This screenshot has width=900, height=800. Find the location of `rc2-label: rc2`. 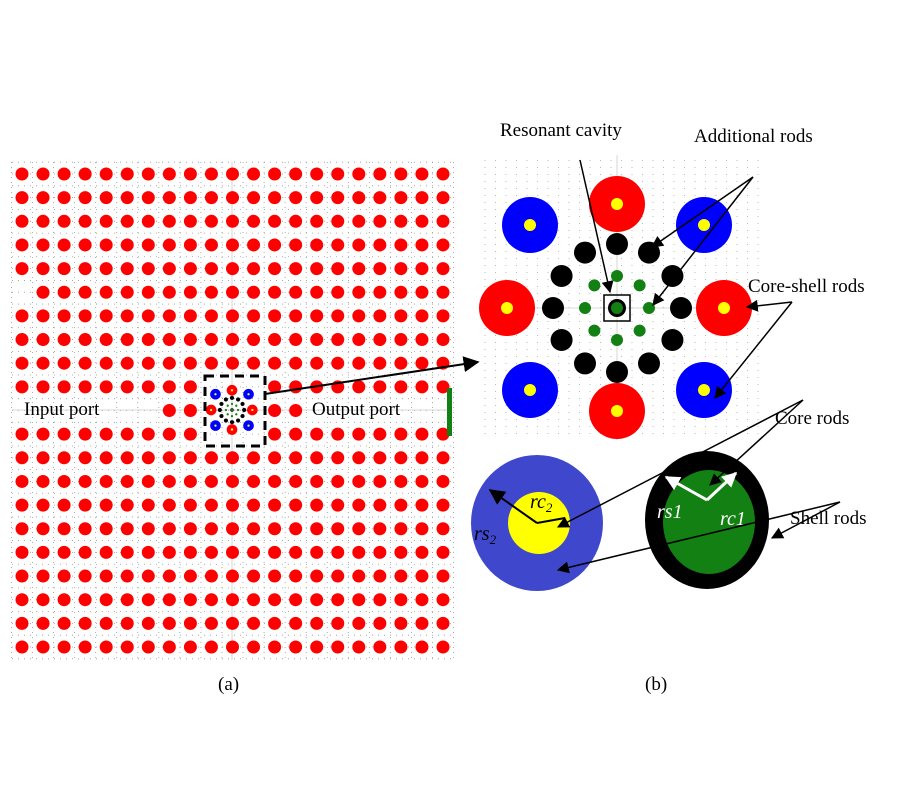

rc2-label: rc2 is located at coordinates (541, 503).